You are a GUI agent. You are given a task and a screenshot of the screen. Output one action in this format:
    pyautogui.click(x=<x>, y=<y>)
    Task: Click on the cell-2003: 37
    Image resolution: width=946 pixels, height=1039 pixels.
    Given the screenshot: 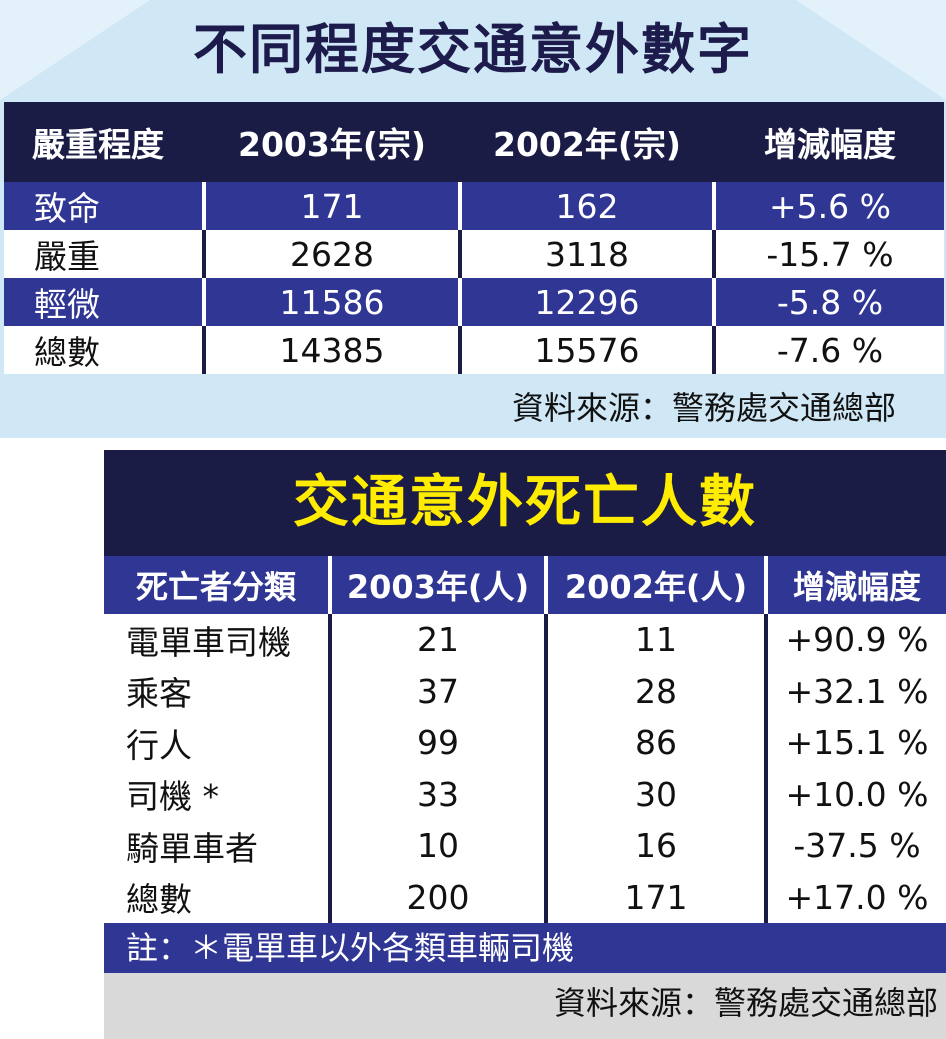 What is the action you would take?
    pyautogui.click(x=437, y=691)
    